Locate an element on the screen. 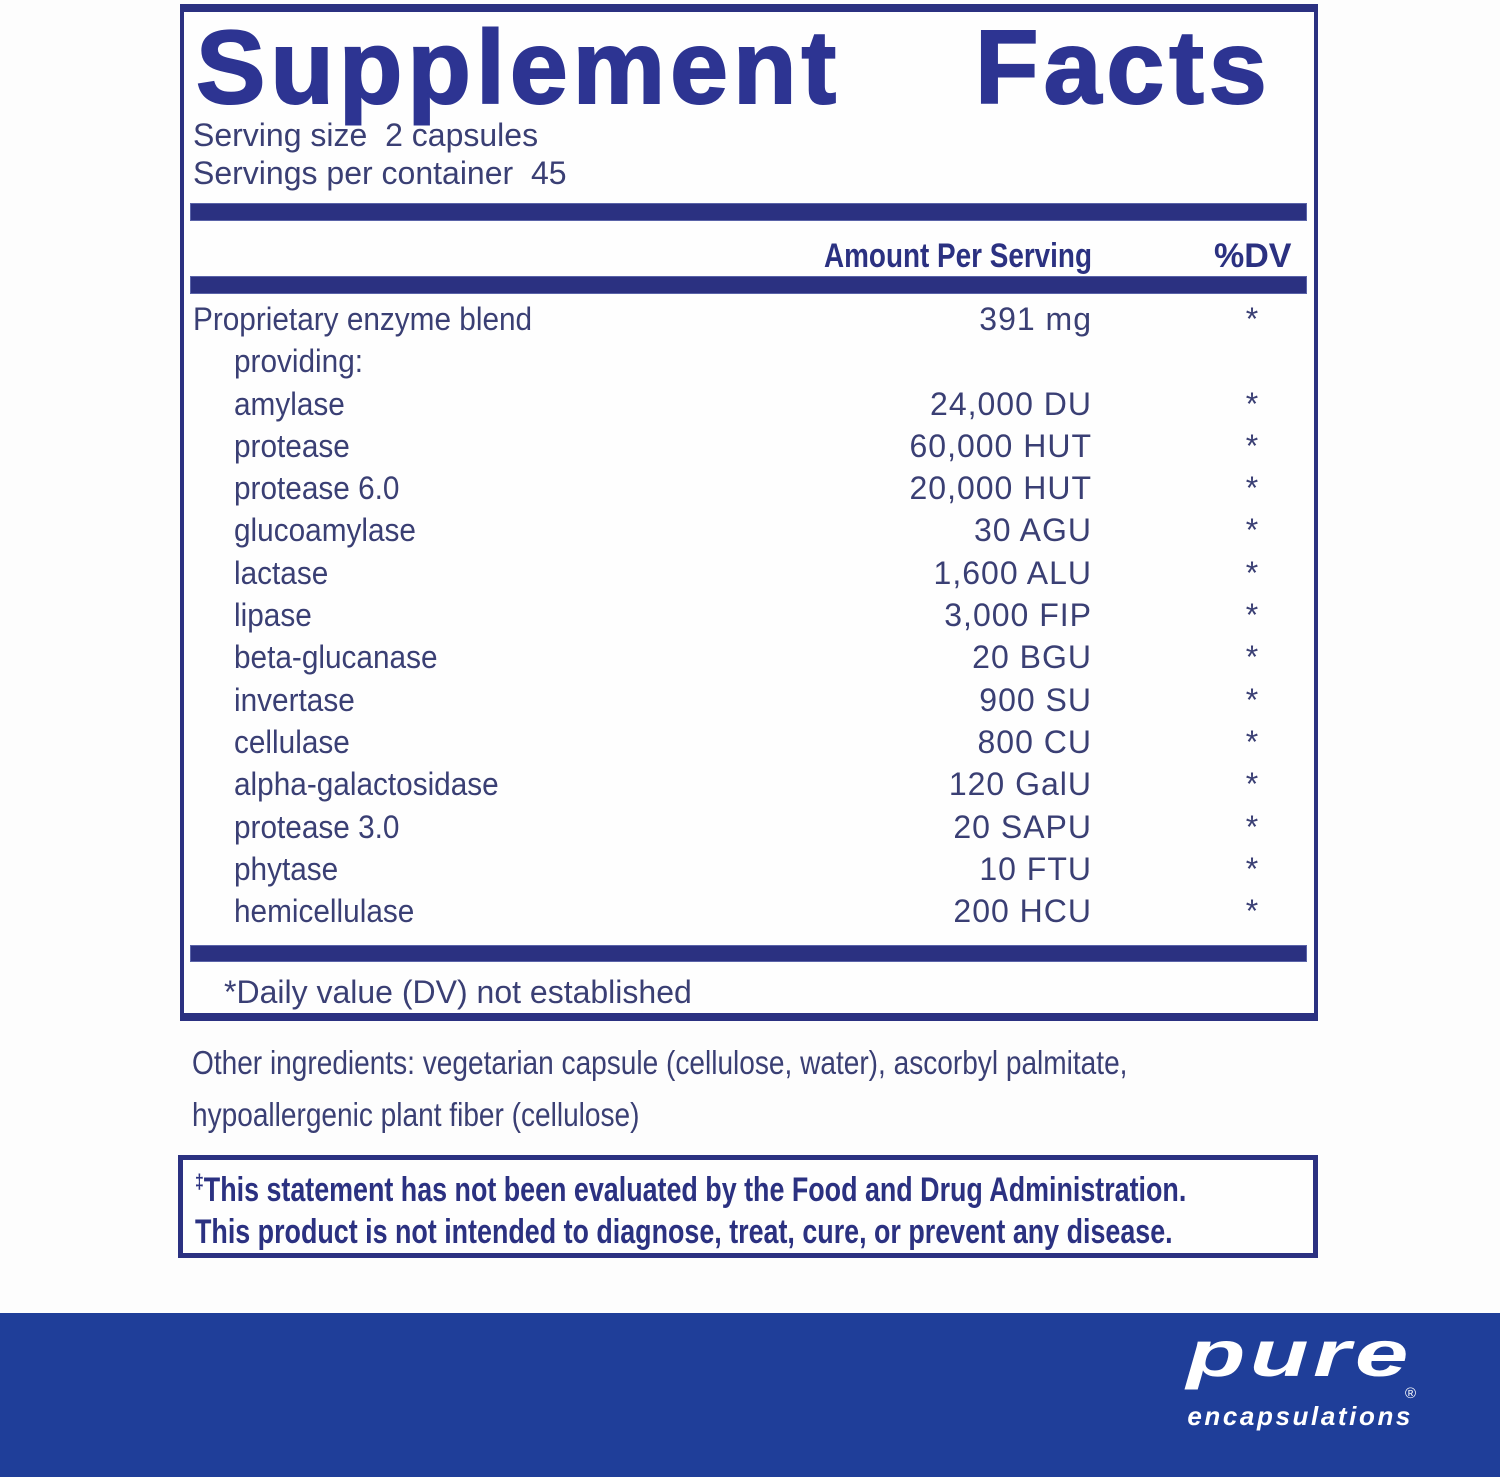 The height and width of the screenshot is (1477, 1500). nutrient-amount: 24,000 DU is located at coordinates (1011, 403).